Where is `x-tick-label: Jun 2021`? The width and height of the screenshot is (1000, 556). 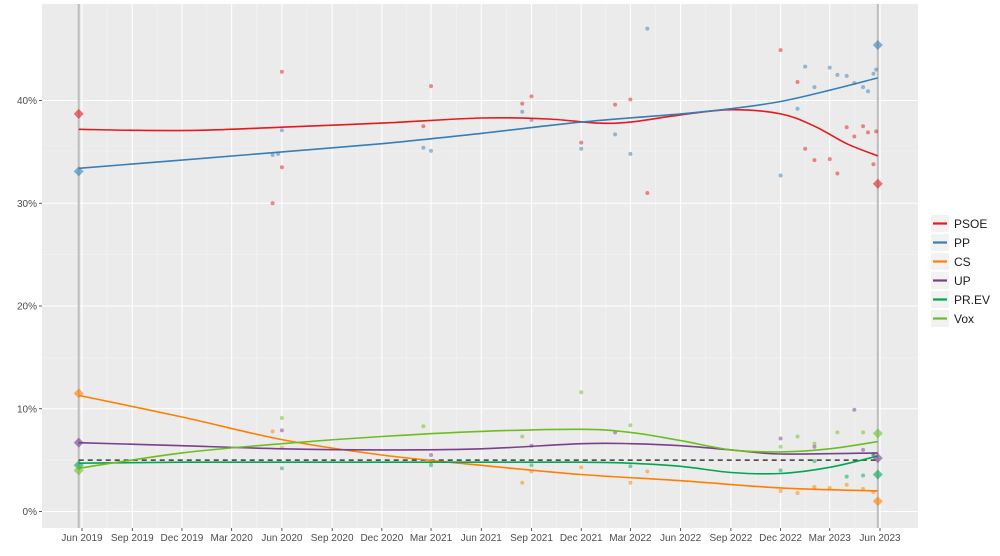
x-tick-label: Jun 2021 is located at coordinates (482, 538).